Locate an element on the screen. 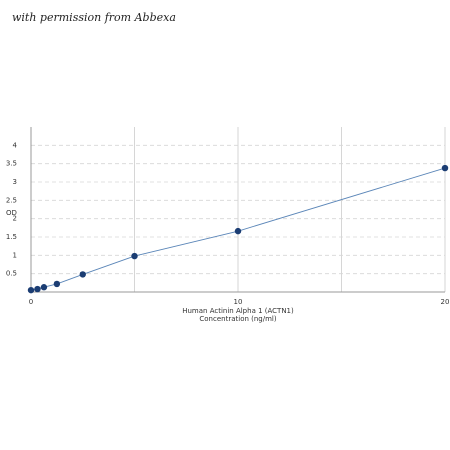 The height and width of the screenshot is (450, 450). y-tick-label: 4 is located at coordinates (15, 145).